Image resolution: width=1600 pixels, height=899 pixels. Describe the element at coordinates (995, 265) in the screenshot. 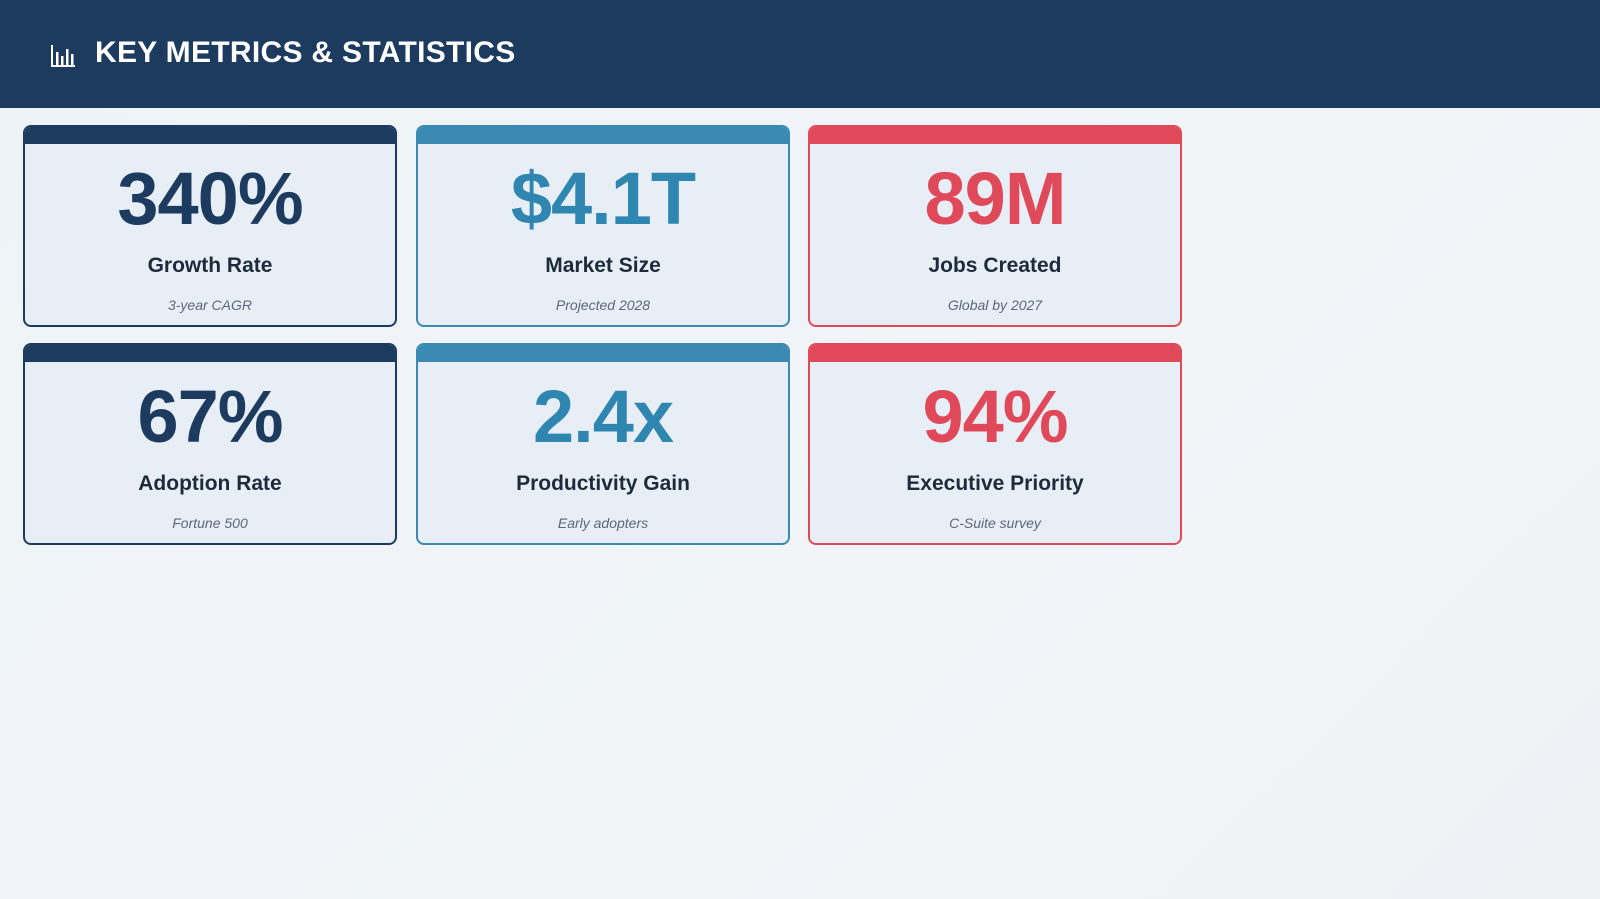

I see `metric-label: Jobs Created` at that location.